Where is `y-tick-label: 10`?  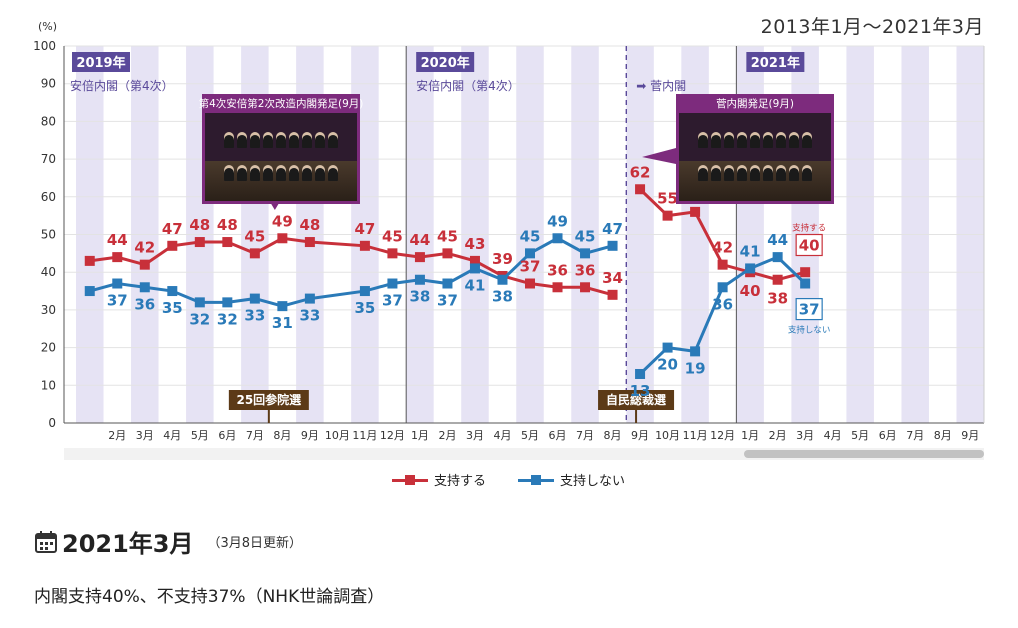 y-tick-label: 10 is located at coordinates (48, 385).